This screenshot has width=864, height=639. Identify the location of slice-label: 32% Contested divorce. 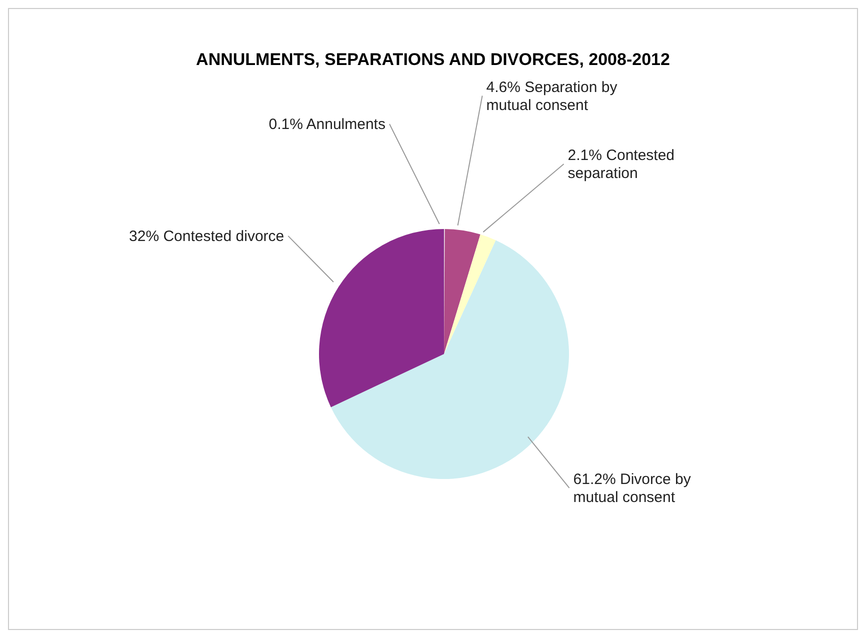
(206, 235).